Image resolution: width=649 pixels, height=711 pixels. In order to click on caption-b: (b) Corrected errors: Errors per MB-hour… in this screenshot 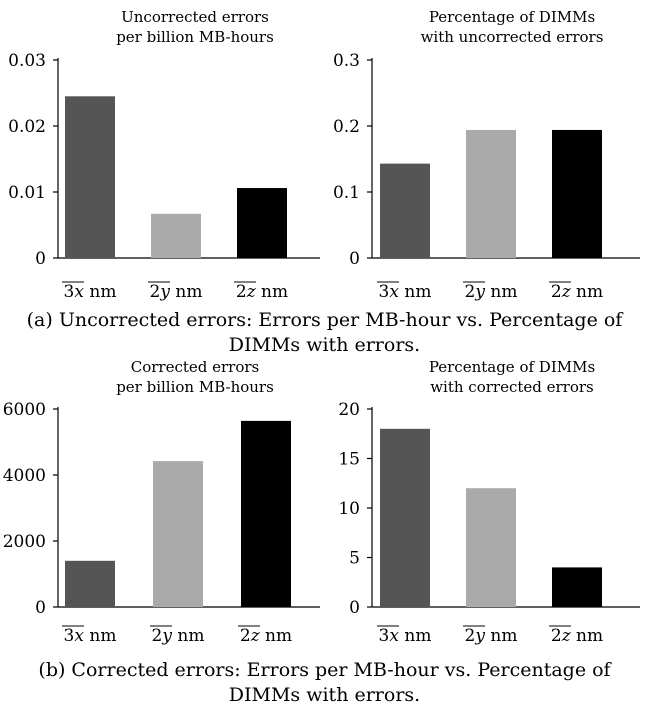, I will do `click(324, 683)`.